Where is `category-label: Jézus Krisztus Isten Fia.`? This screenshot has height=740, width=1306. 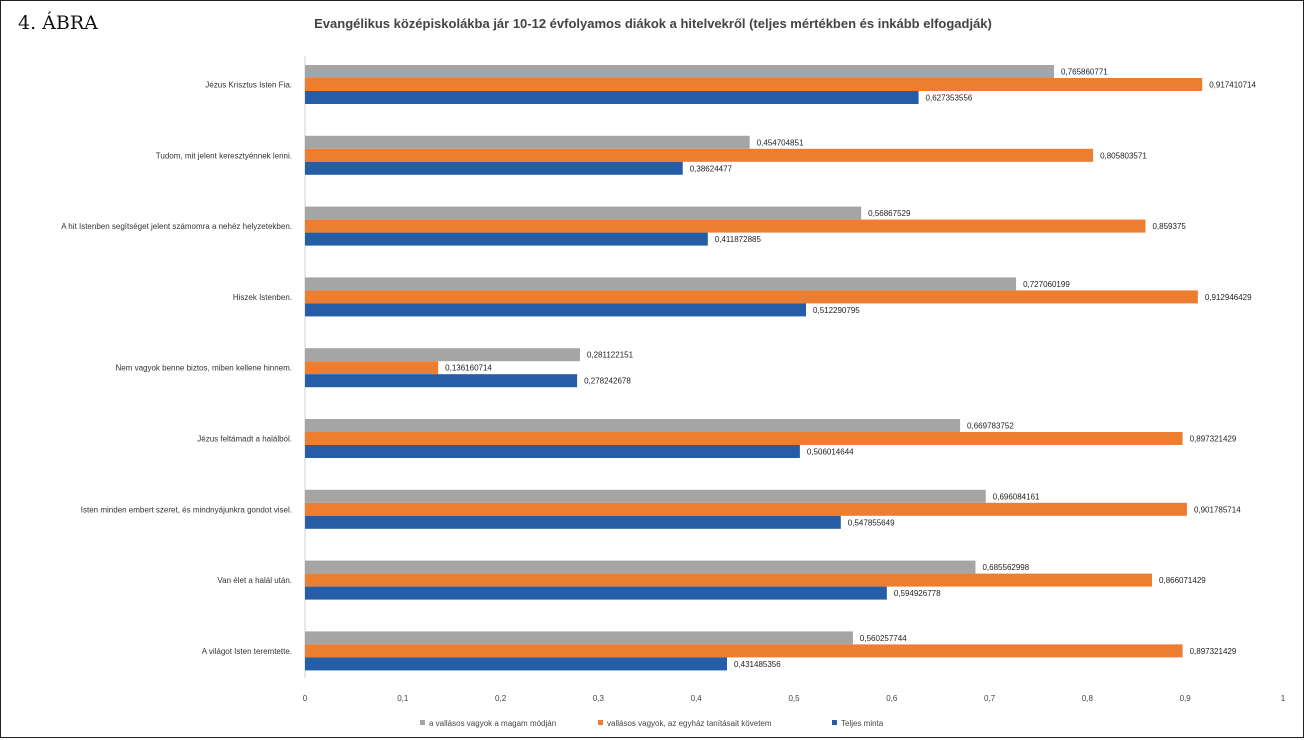 category-label: Jézus Krisztus Isten Fia. is located at coordinates (248, 85).